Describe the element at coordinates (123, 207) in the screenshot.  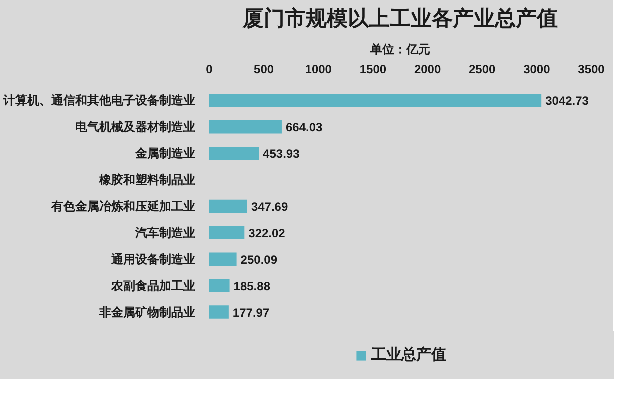
I see `y-tick-label: 有色金属冶炼和压延加工业` at that location.